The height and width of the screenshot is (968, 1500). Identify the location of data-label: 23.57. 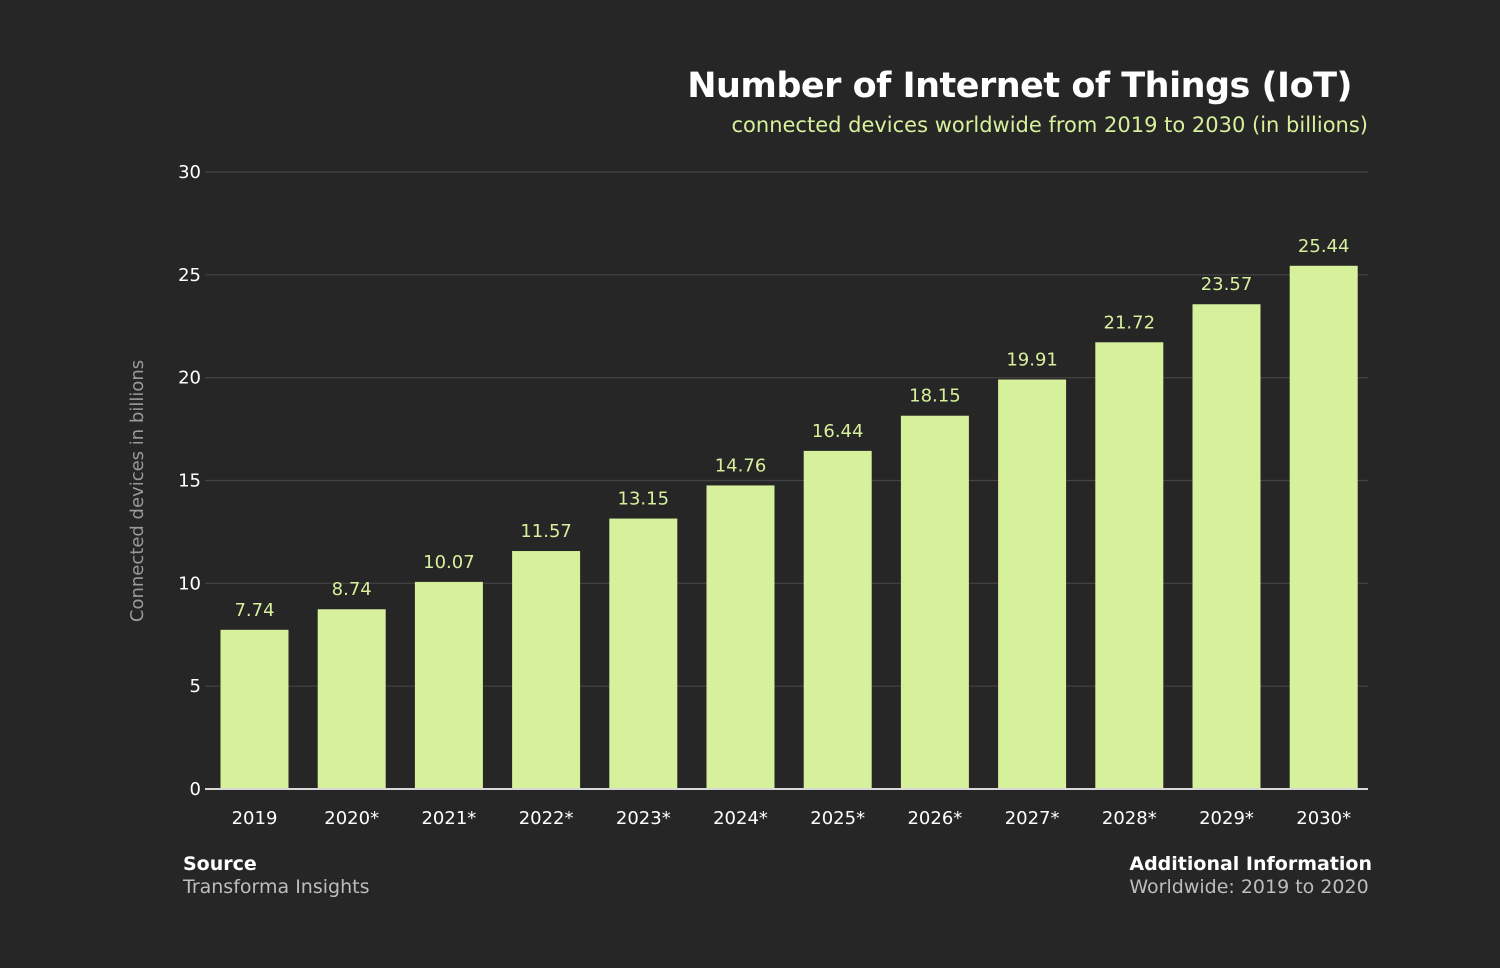
(1227, 284).